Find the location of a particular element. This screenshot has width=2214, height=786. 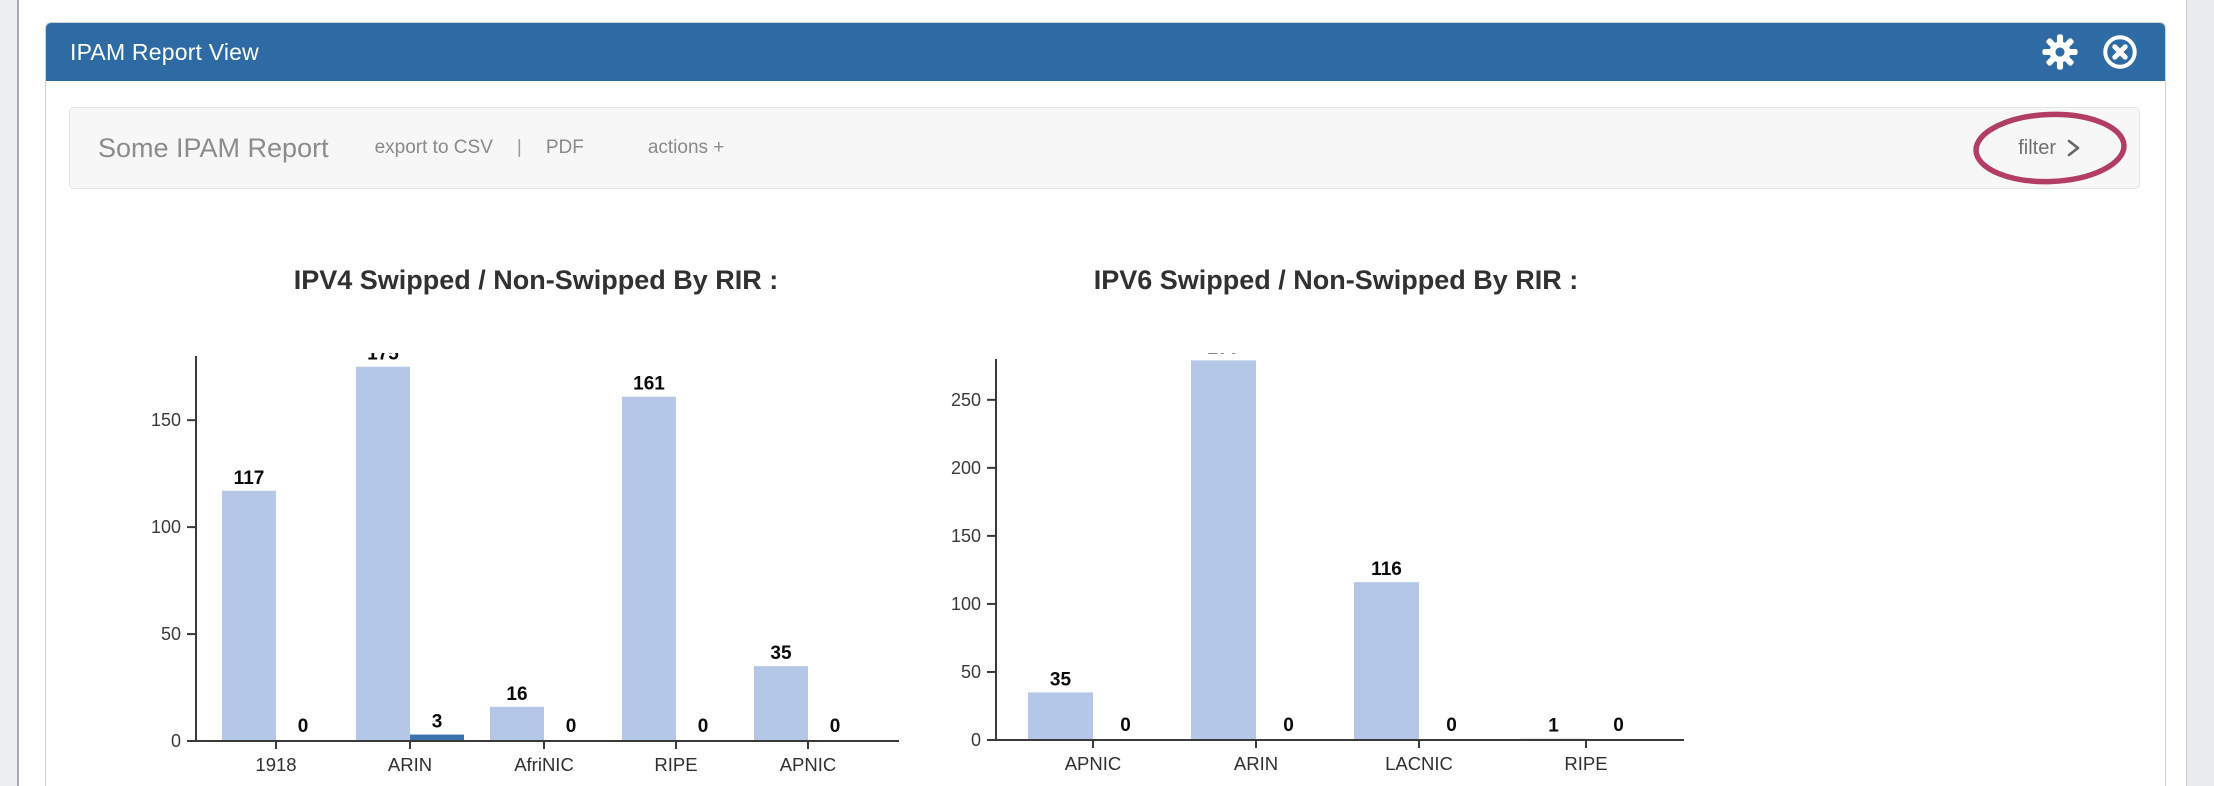

value-label: 117 is located at coordinates (249, 478).